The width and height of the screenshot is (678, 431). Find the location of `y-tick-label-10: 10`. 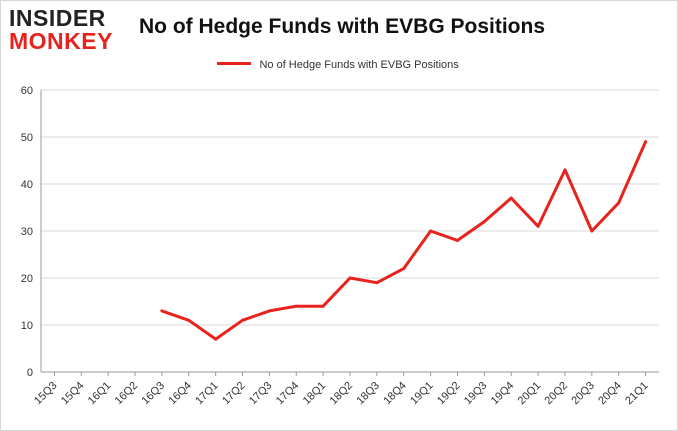

y-tick-label-10: 10 is located at coordinates (27, 326).